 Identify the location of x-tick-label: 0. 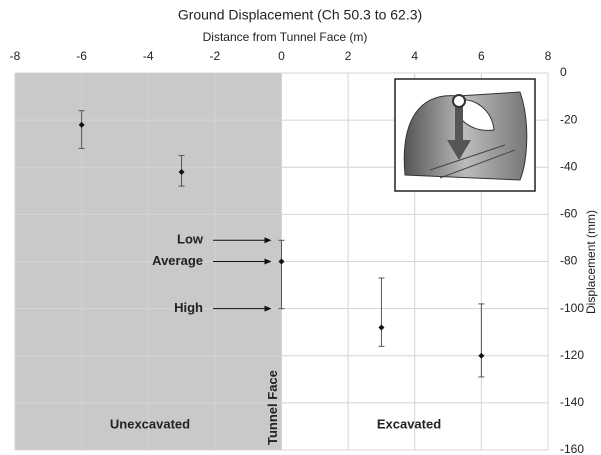
(281, 56).